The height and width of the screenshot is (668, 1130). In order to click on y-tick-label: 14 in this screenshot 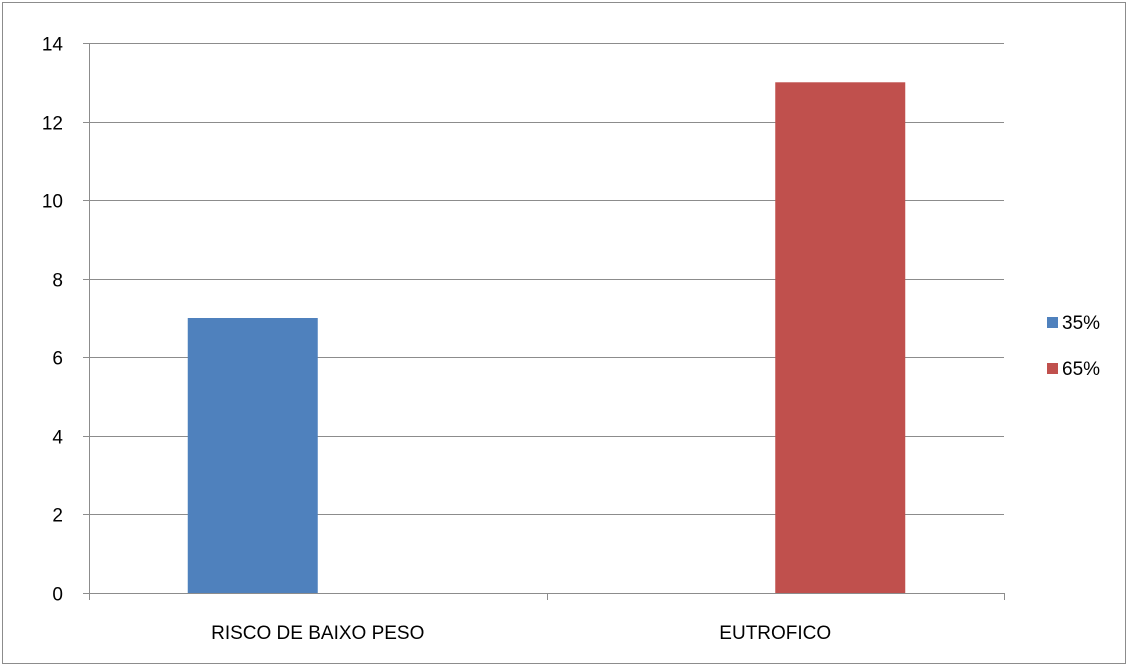, I will do `click(53, 45)`.